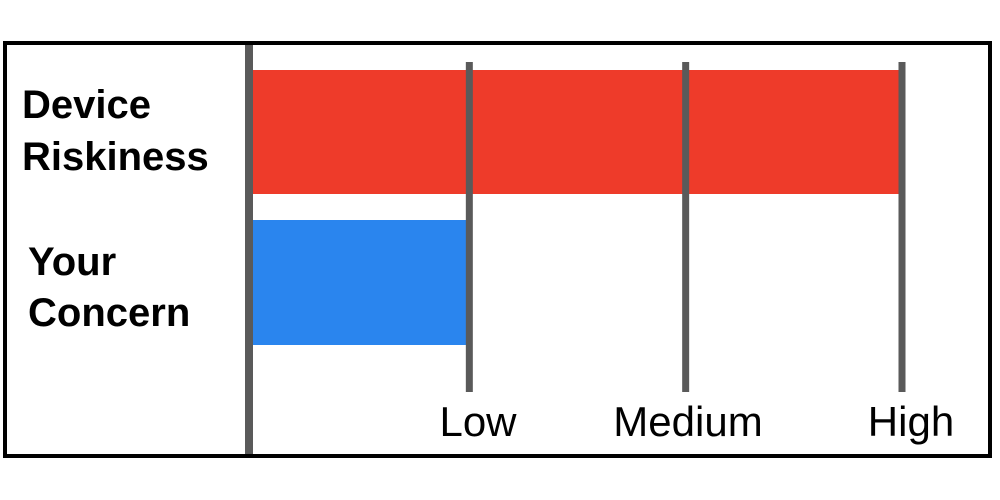 The width and height of the screenshot is (1000, 500). I want to click on category-label-1-line-1: Concern, so click(109, 313).